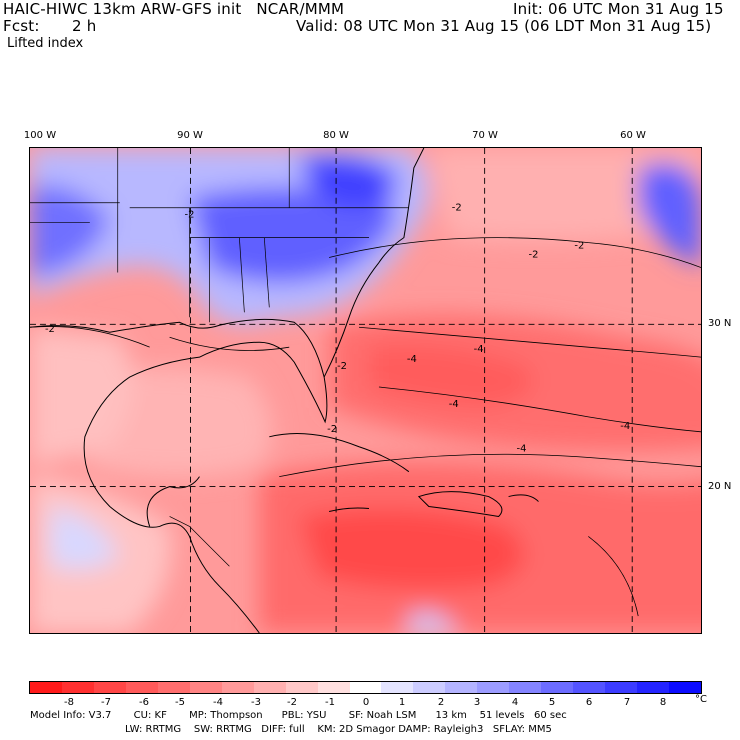  I want to click on colorbar-tick: -7, so click(106, 702).